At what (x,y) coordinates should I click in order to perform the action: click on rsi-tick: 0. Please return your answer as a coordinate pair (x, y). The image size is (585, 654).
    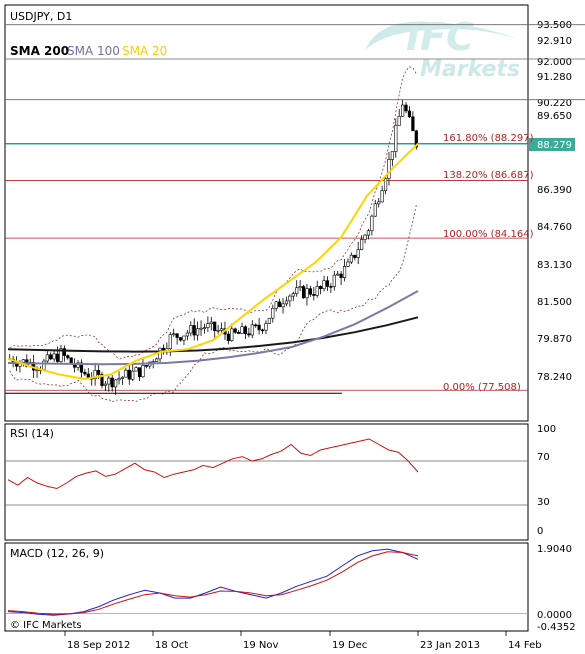
    Looking at the image, I should click on (540, 531).